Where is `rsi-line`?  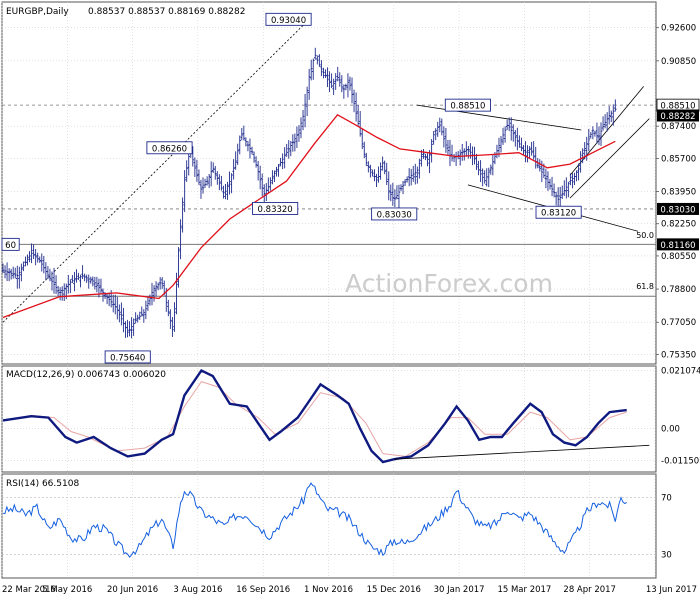 rsi-line is located at coordinates (314, 520).